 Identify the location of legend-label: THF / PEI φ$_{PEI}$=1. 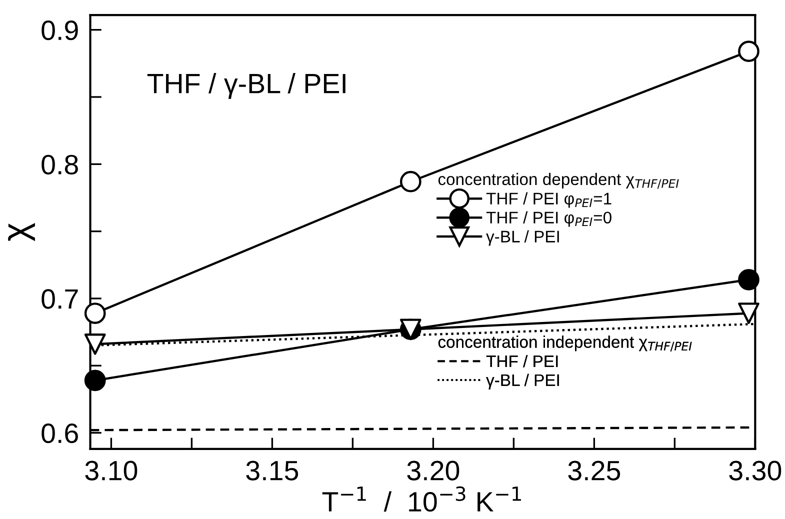
(549, 200).